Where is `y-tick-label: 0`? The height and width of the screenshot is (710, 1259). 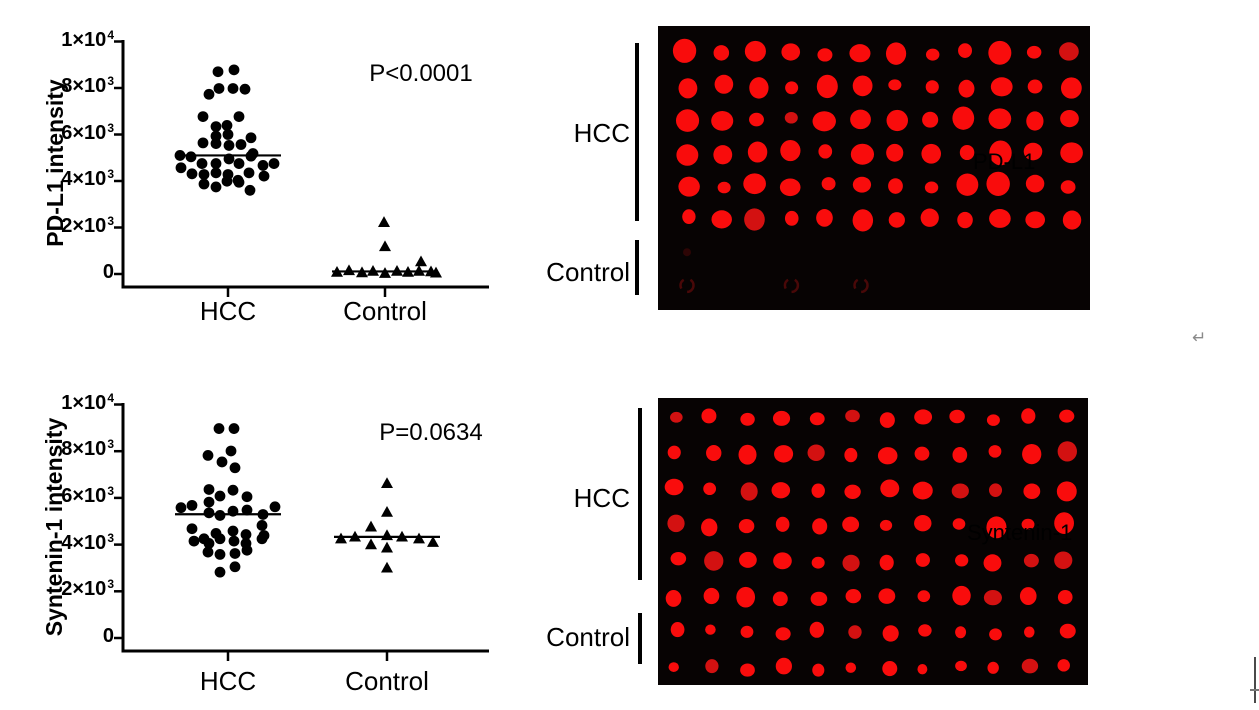 y-tick-label: 0 is located at coordinates (108, 272).